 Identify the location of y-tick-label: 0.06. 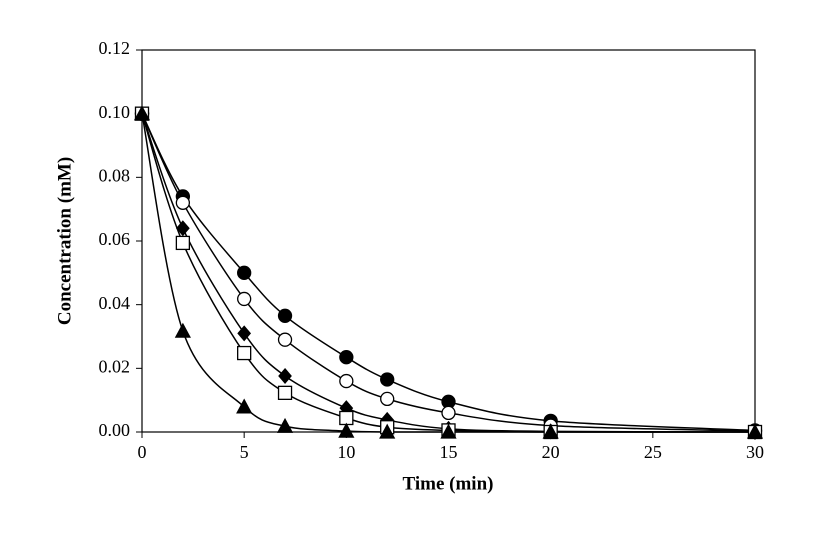
(115, 239).